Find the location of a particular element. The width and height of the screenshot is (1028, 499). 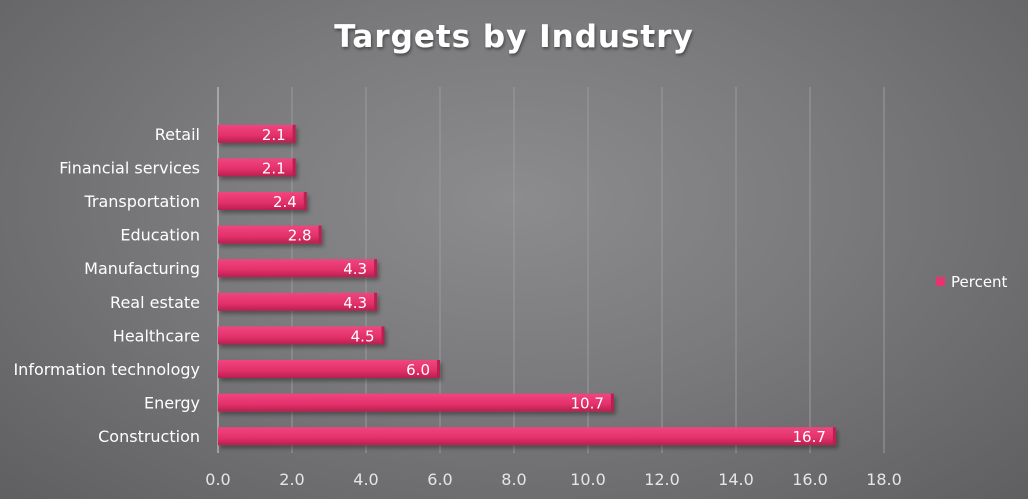

x-tick-label: 16.0 is located at coordinates (810, 479).